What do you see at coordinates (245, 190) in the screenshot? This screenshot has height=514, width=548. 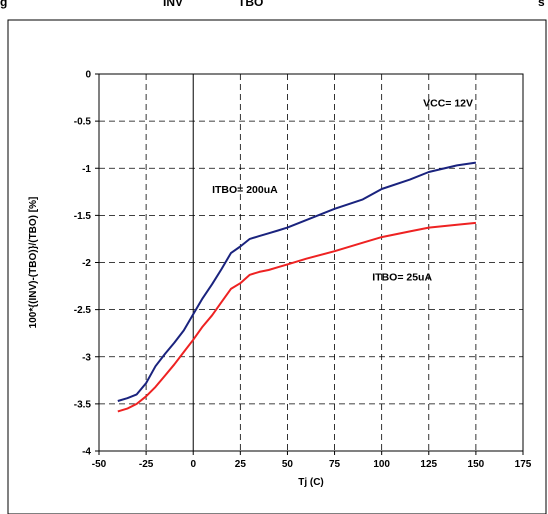 I see `annotation-2: ITBO= 200uA` at bounding box center [245, 190].